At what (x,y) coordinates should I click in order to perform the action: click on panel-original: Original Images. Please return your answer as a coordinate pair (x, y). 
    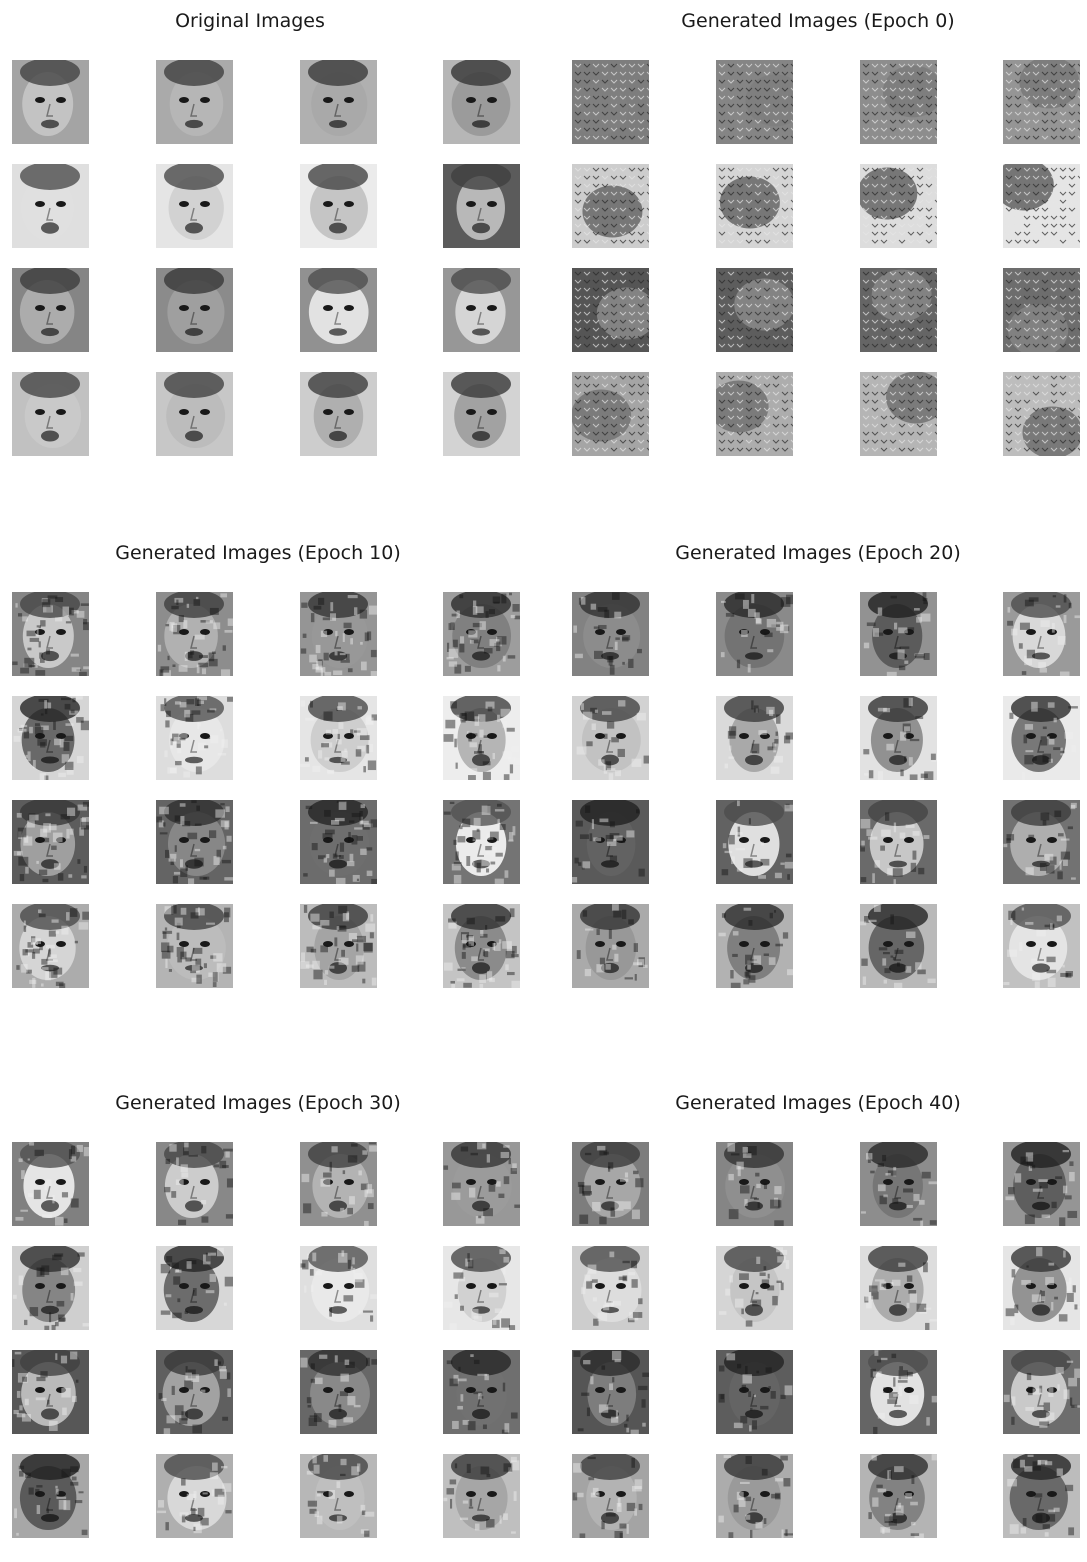
    Looking at the image, I should click on (260, 231).